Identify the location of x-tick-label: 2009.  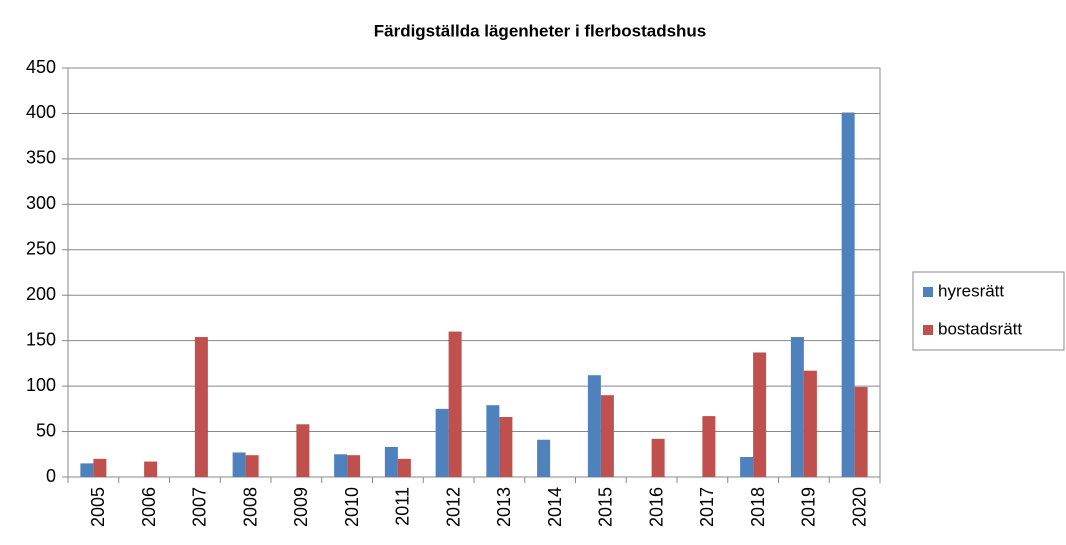
(301, 507).